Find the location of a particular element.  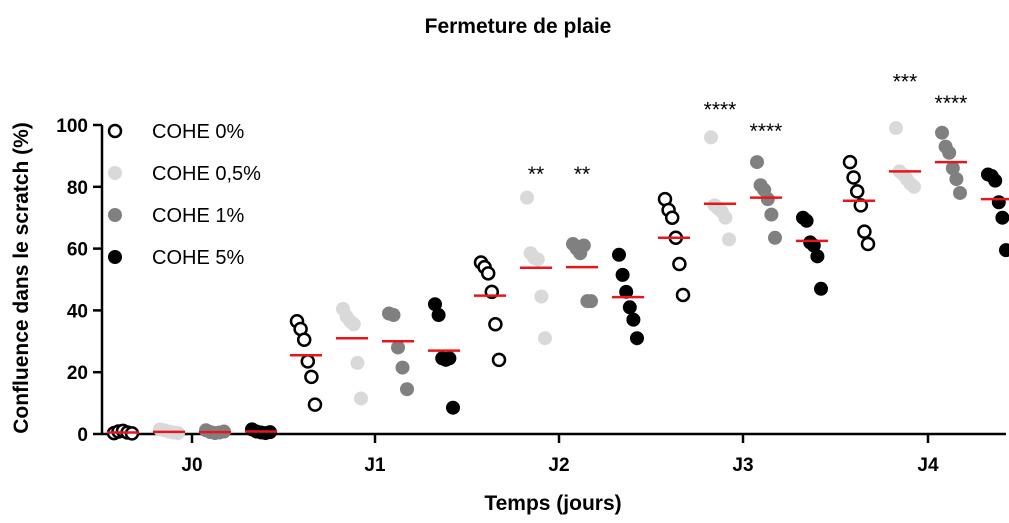

x-tick-labels: J0 J1 J2 J3 J4 is located at coordinates (560, 455).